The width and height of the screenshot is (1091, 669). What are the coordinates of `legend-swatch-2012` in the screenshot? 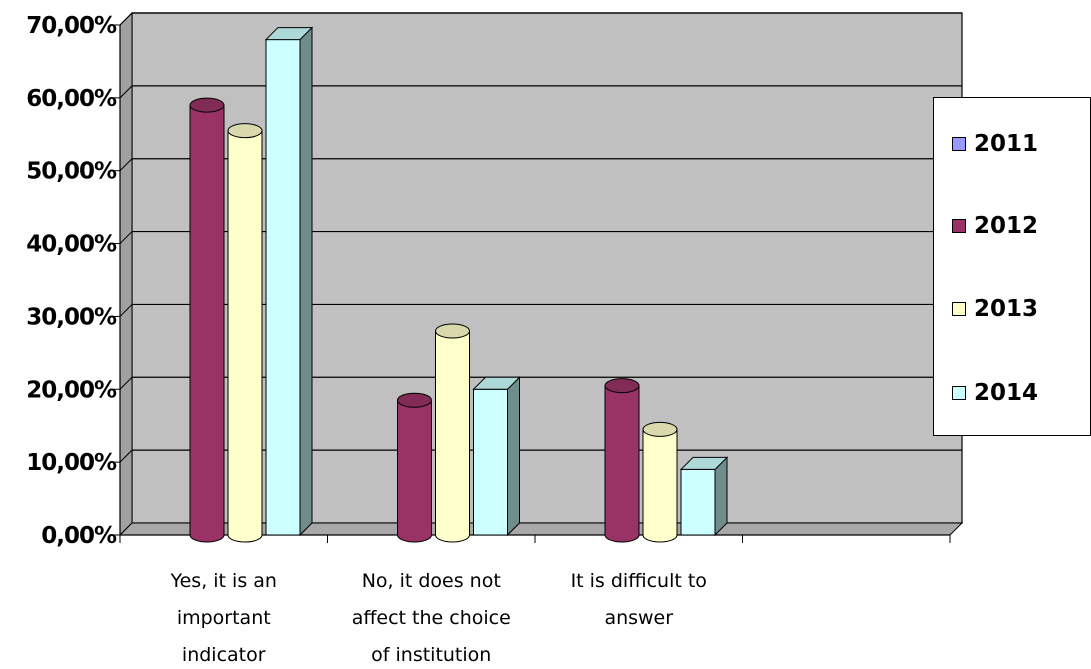 It's located at (959, 226).